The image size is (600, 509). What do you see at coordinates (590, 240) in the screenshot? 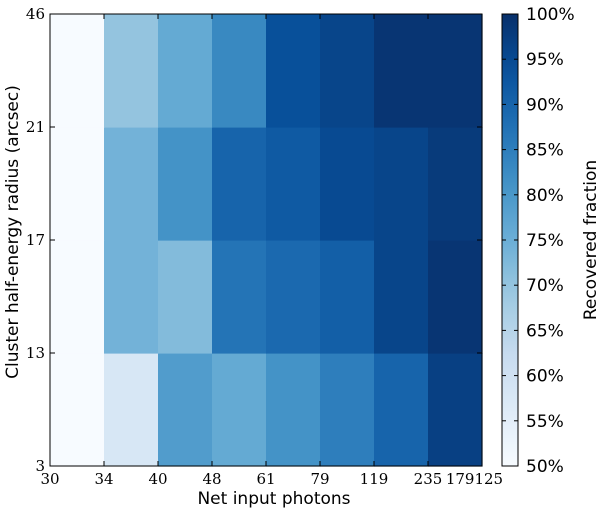
I see `colorbar-label: Recovered fraction` at bounding box center [590, 240].